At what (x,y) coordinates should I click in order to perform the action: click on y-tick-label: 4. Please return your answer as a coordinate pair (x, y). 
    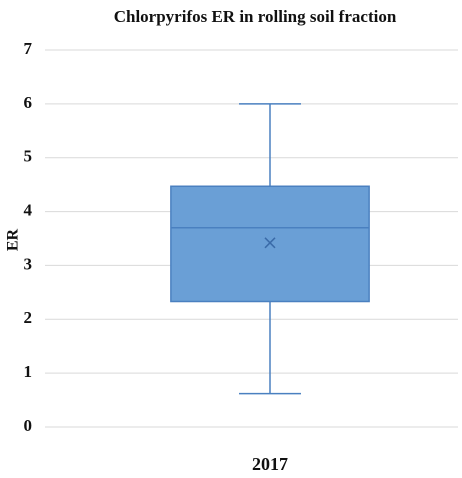
    Looking at the image, I should click on (28, 209).